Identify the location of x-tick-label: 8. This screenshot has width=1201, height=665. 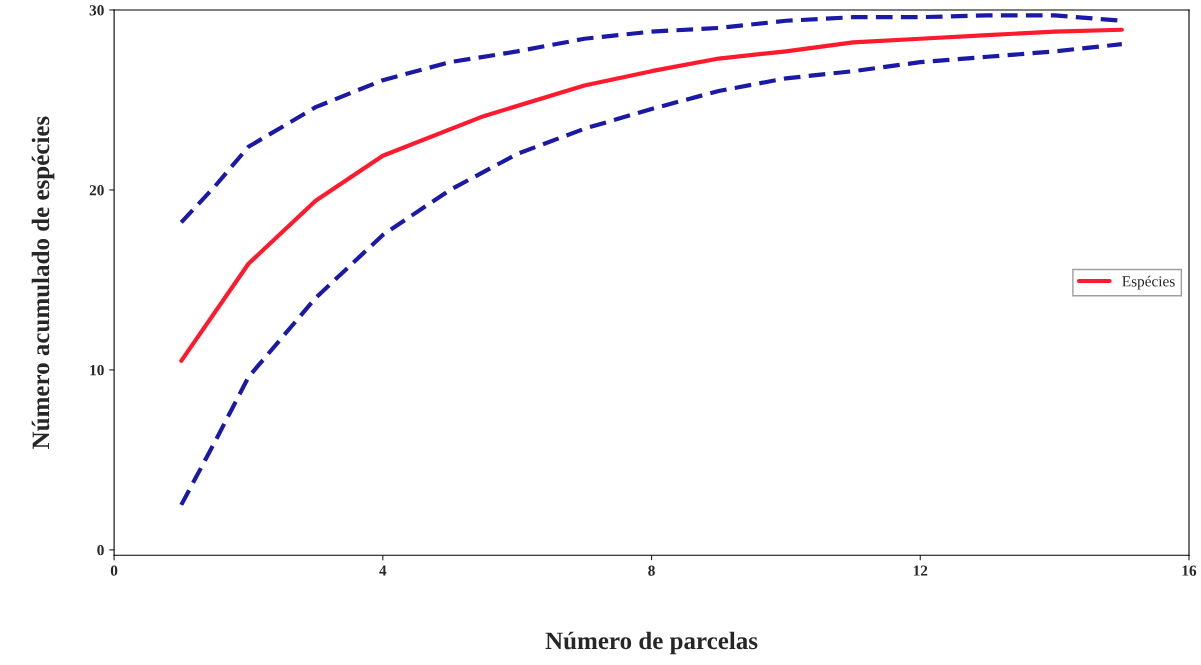
(651, 570).